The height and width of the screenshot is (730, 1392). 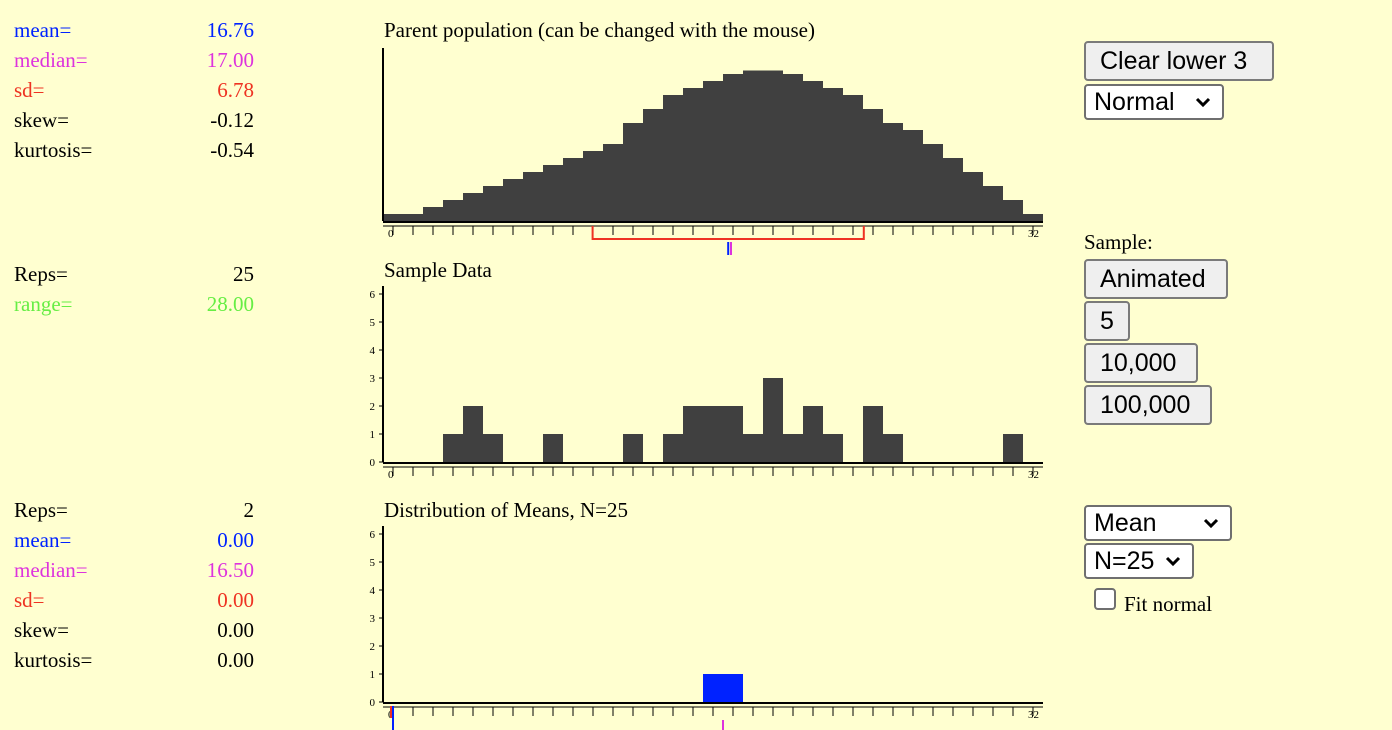 What do you see at coordinates (1148, 405) in the screenshot?
I see `sample-100000-button: 100,000` at bounding box center [1148, 405].